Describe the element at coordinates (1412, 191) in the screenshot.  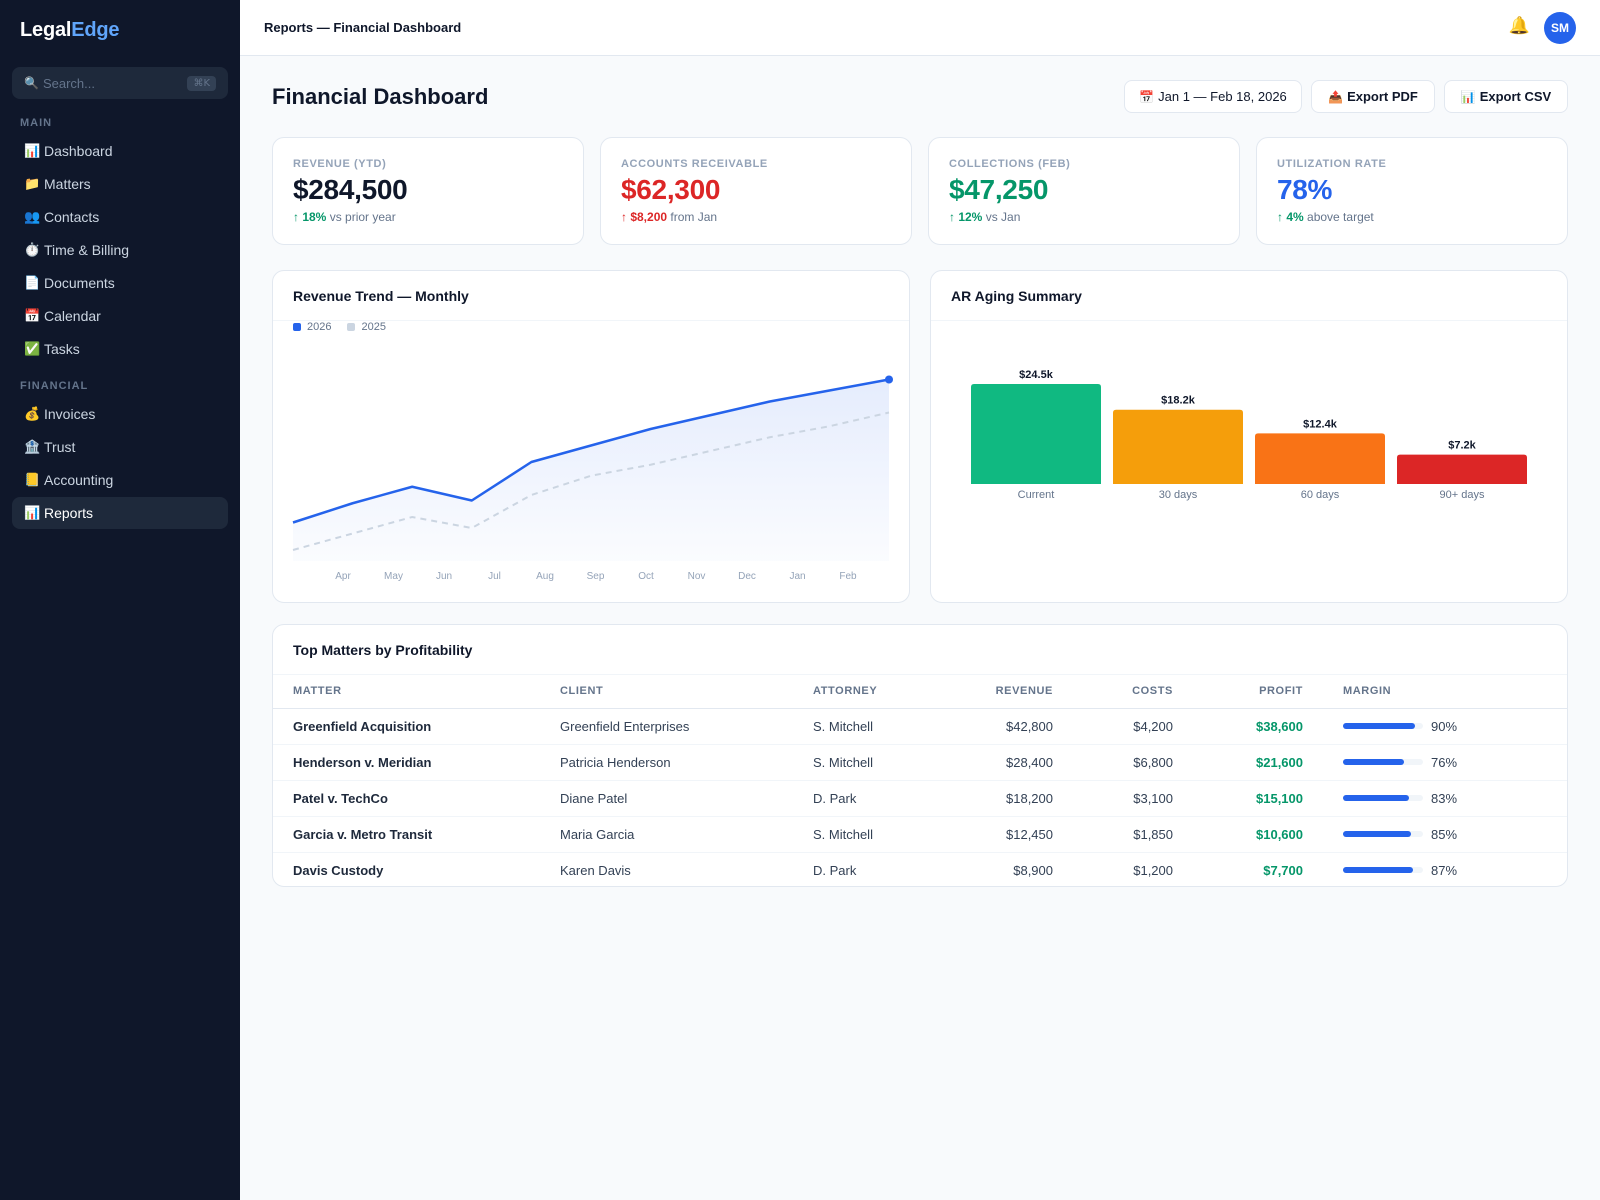
I see `kpi-card-utilization: UTILIZATION RATE 78% ↑ 4% above target` at that location.